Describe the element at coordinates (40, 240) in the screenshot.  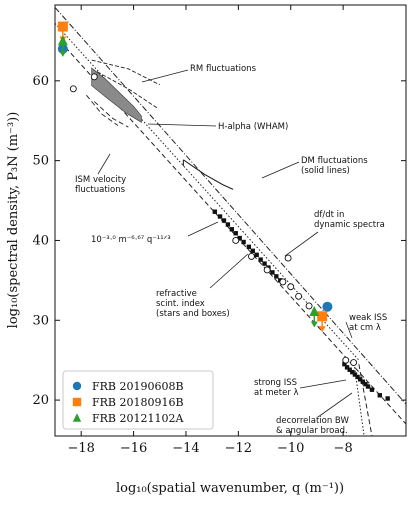
I see `y-tick-label: 40` at that location.